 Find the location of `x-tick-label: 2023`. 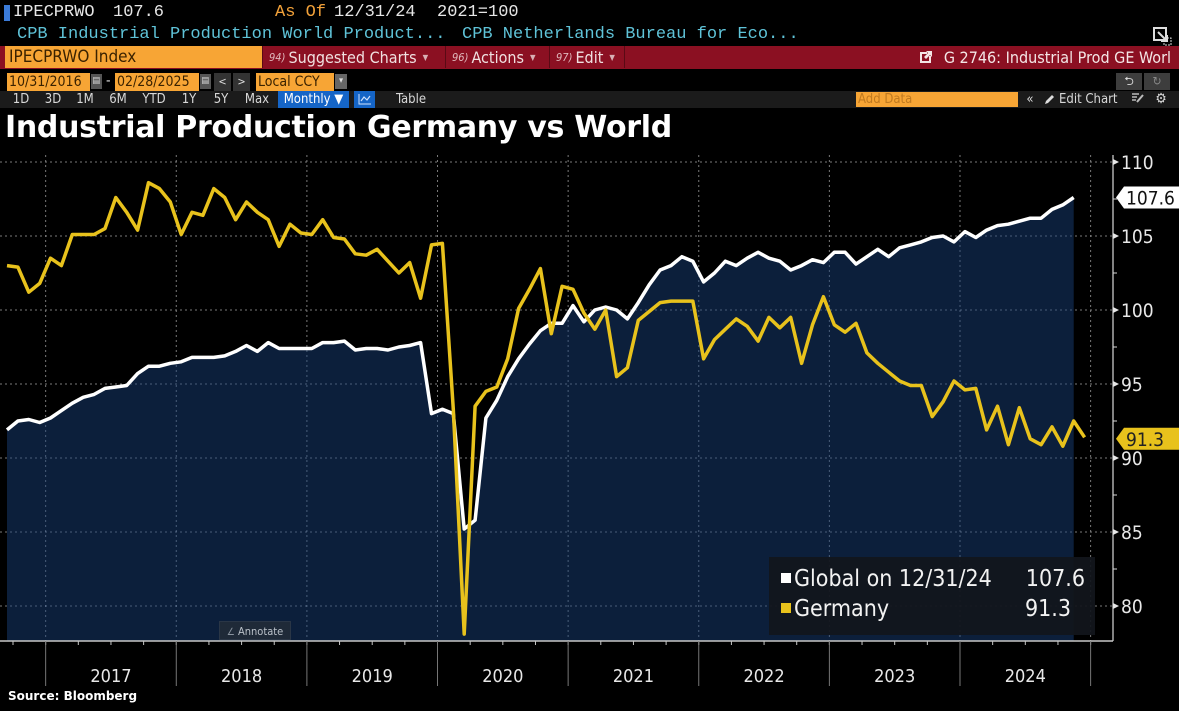

x-tick-label: 2023 is located at coordinates (894, 676).